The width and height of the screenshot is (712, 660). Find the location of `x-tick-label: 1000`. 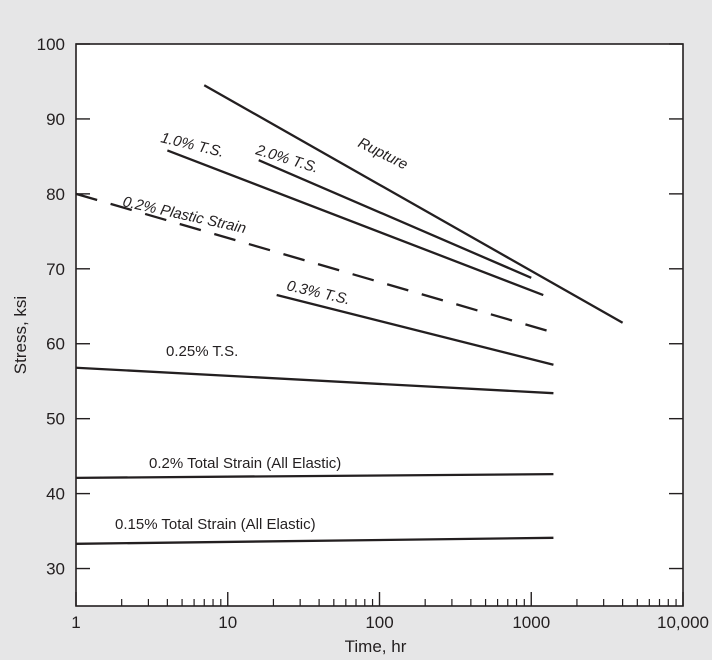

x-tick-label: 1000 is located at coordinates (531, 622).